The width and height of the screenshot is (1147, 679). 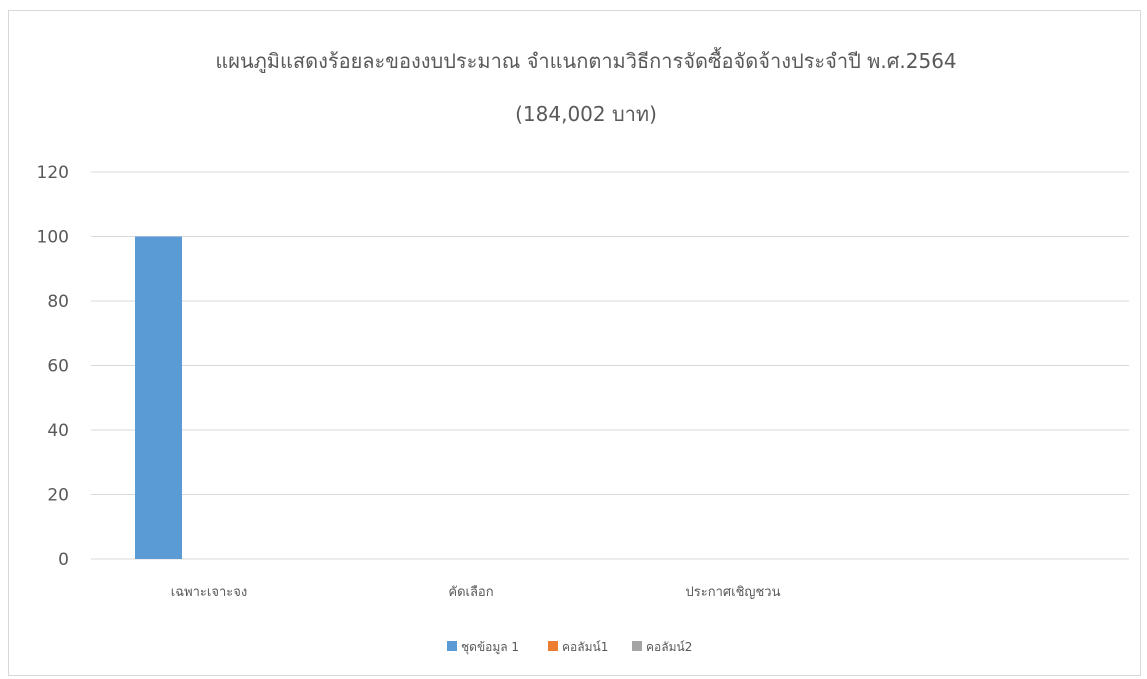 I want to click on y-tick-label: 80, so click(x=58, y=302).